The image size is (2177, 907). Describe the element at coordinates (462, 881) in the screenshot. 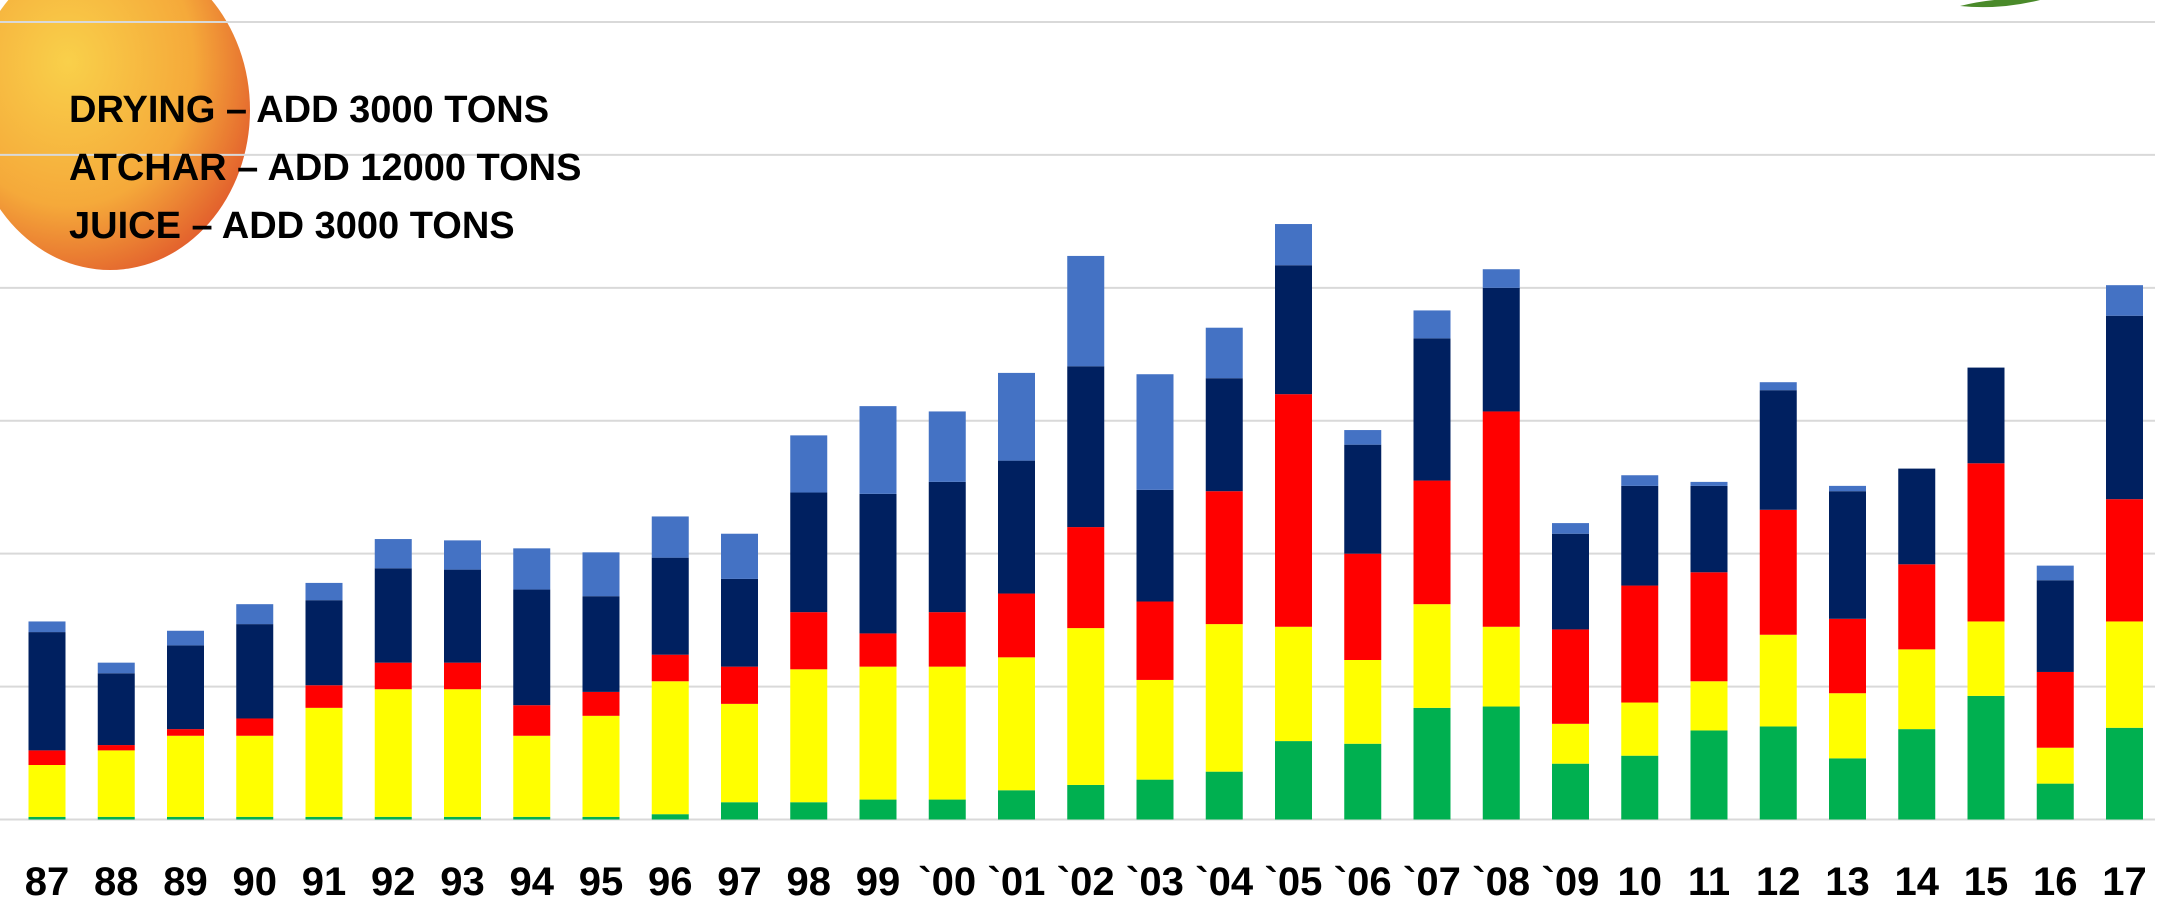

I see `x-tick-label: 93` at that location.